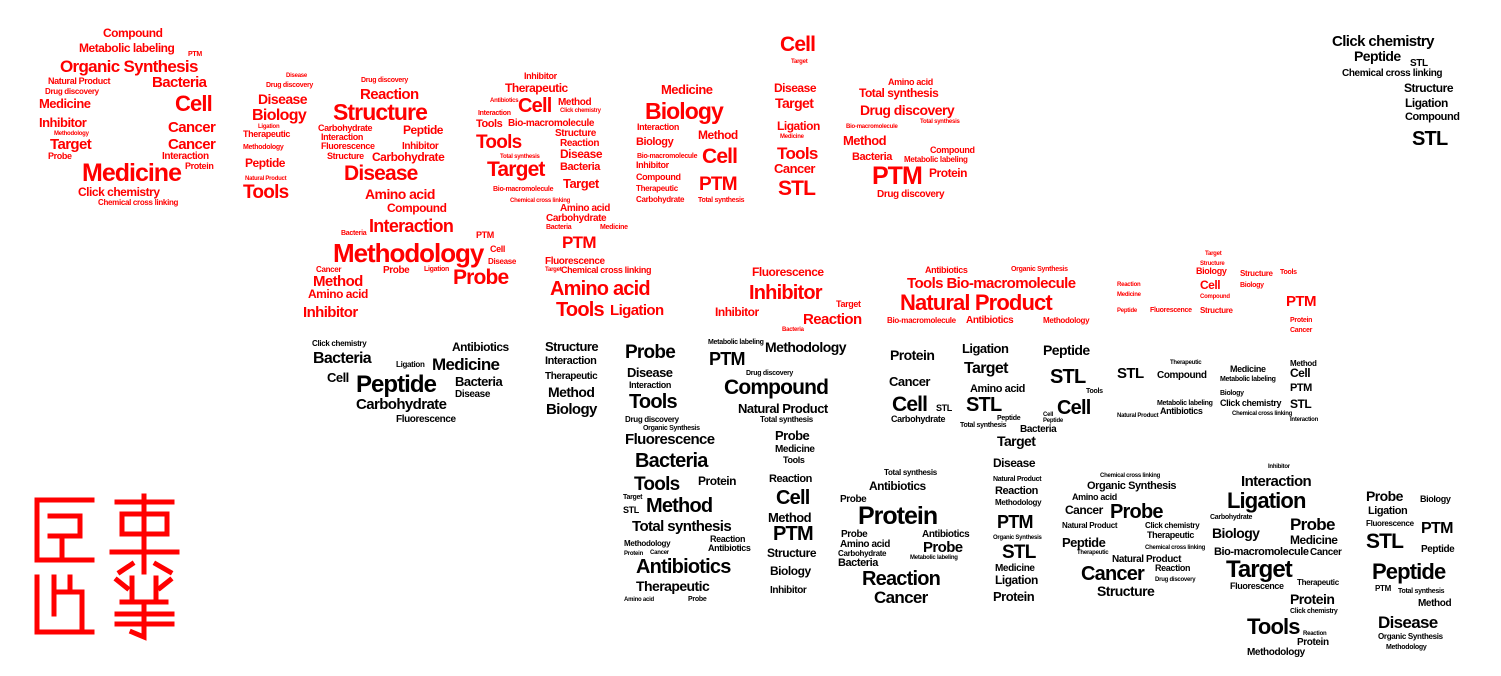 The height and width of the screenshot is (676, 1501). Describe the element at coordinates (540, 76) in the screenshot. I see `word-inhibitor: Inhibitor` at that location.